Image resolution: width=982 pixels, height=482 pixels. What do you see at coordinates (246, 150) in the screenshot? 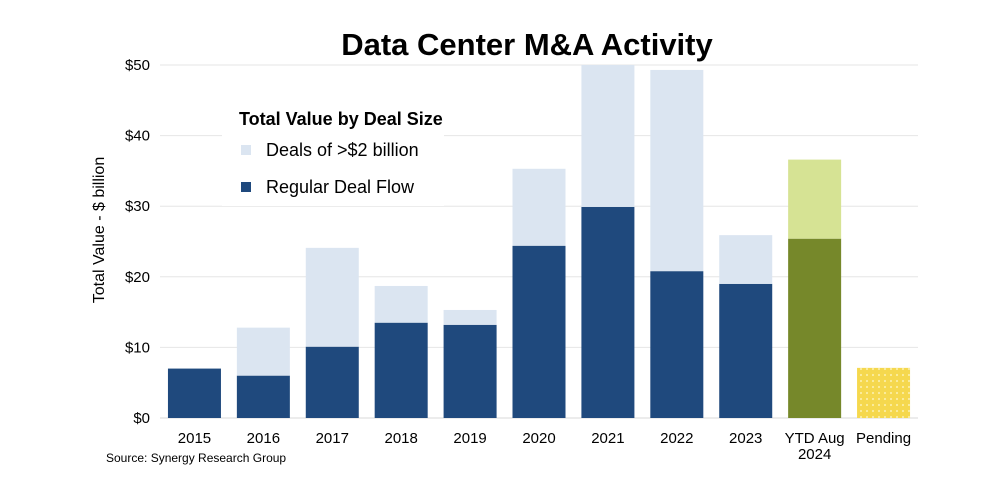
I see `legend-swatch-large-deals` at bounding box center [246, 150].